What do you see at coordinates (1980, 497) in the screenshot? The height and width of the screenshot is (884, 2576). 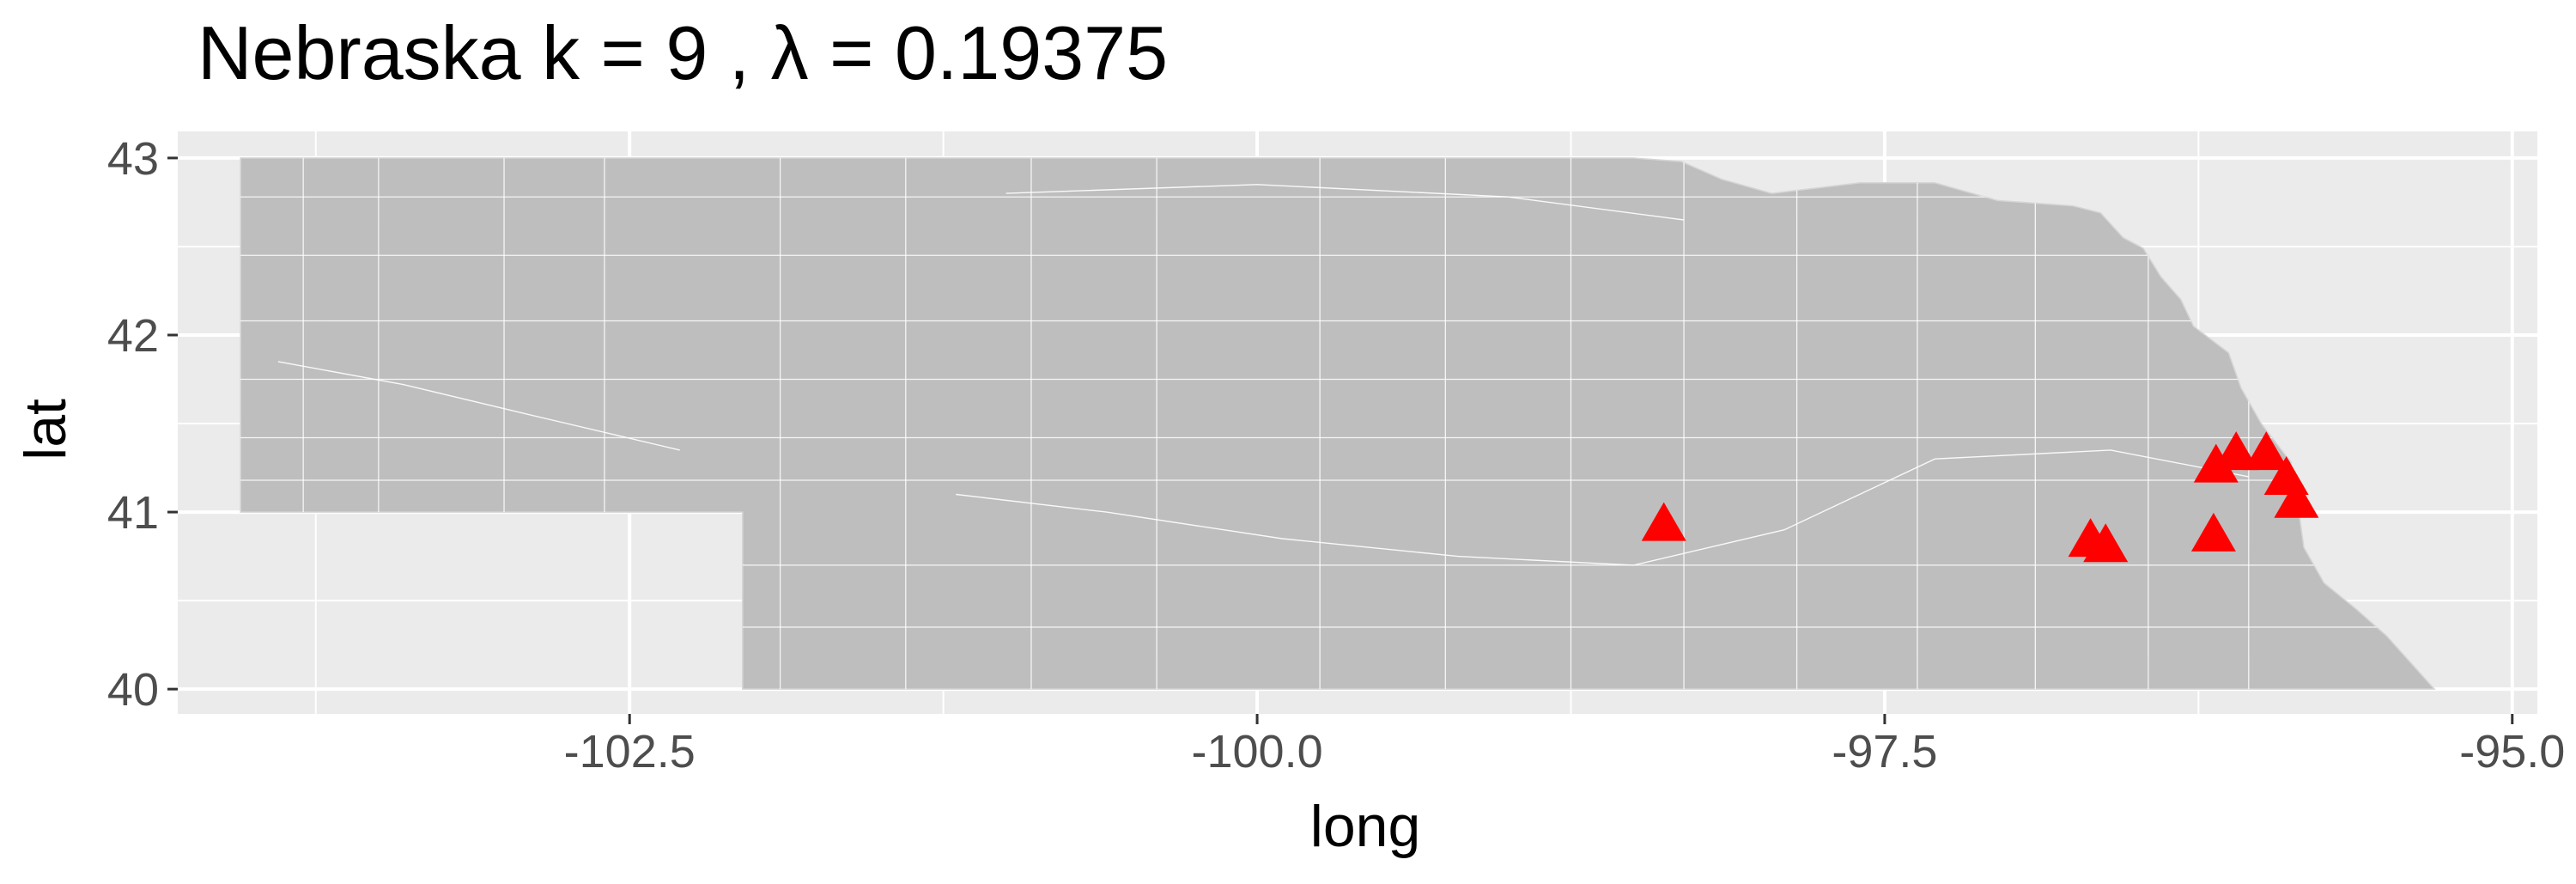 I see `points-layer` at bounding box center [1980, 497].